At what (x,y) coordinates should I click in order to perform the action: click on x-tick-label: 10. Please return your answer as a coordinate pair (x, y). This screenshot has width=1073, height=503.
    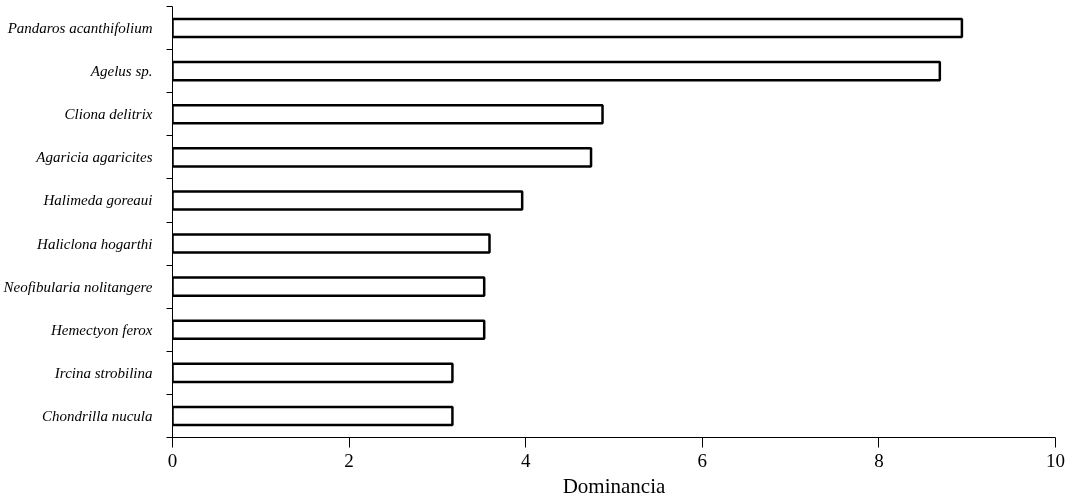
    Looking at the image, I should click on (1055, 460).